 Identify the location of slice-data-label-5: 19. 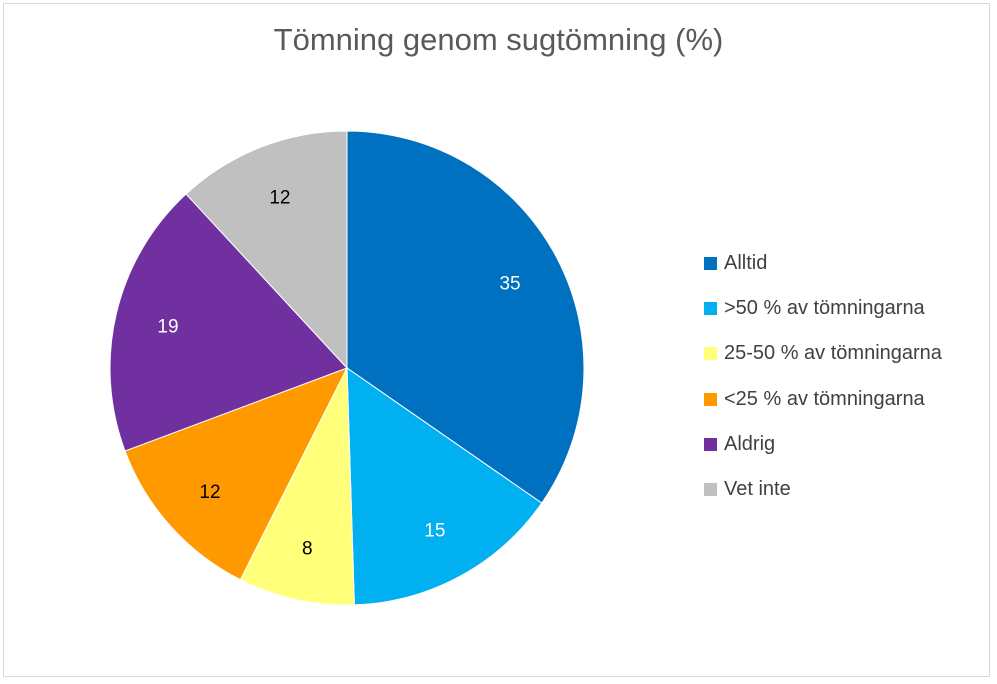
(167, 326).